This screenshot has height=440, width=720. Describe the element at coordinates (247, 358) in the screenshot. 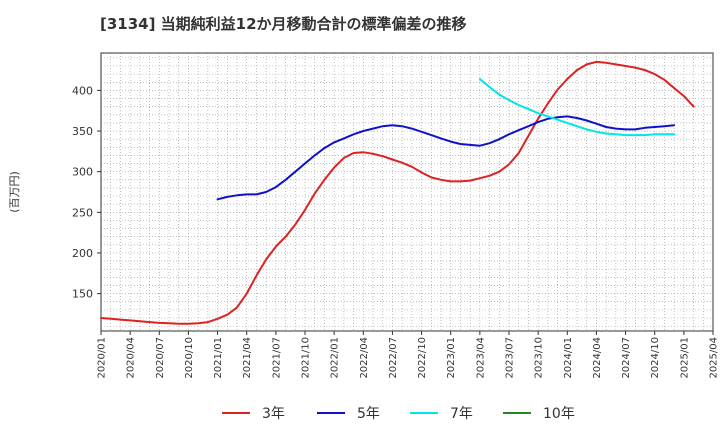

I see `x-tick-label: 2021/04` at that location.